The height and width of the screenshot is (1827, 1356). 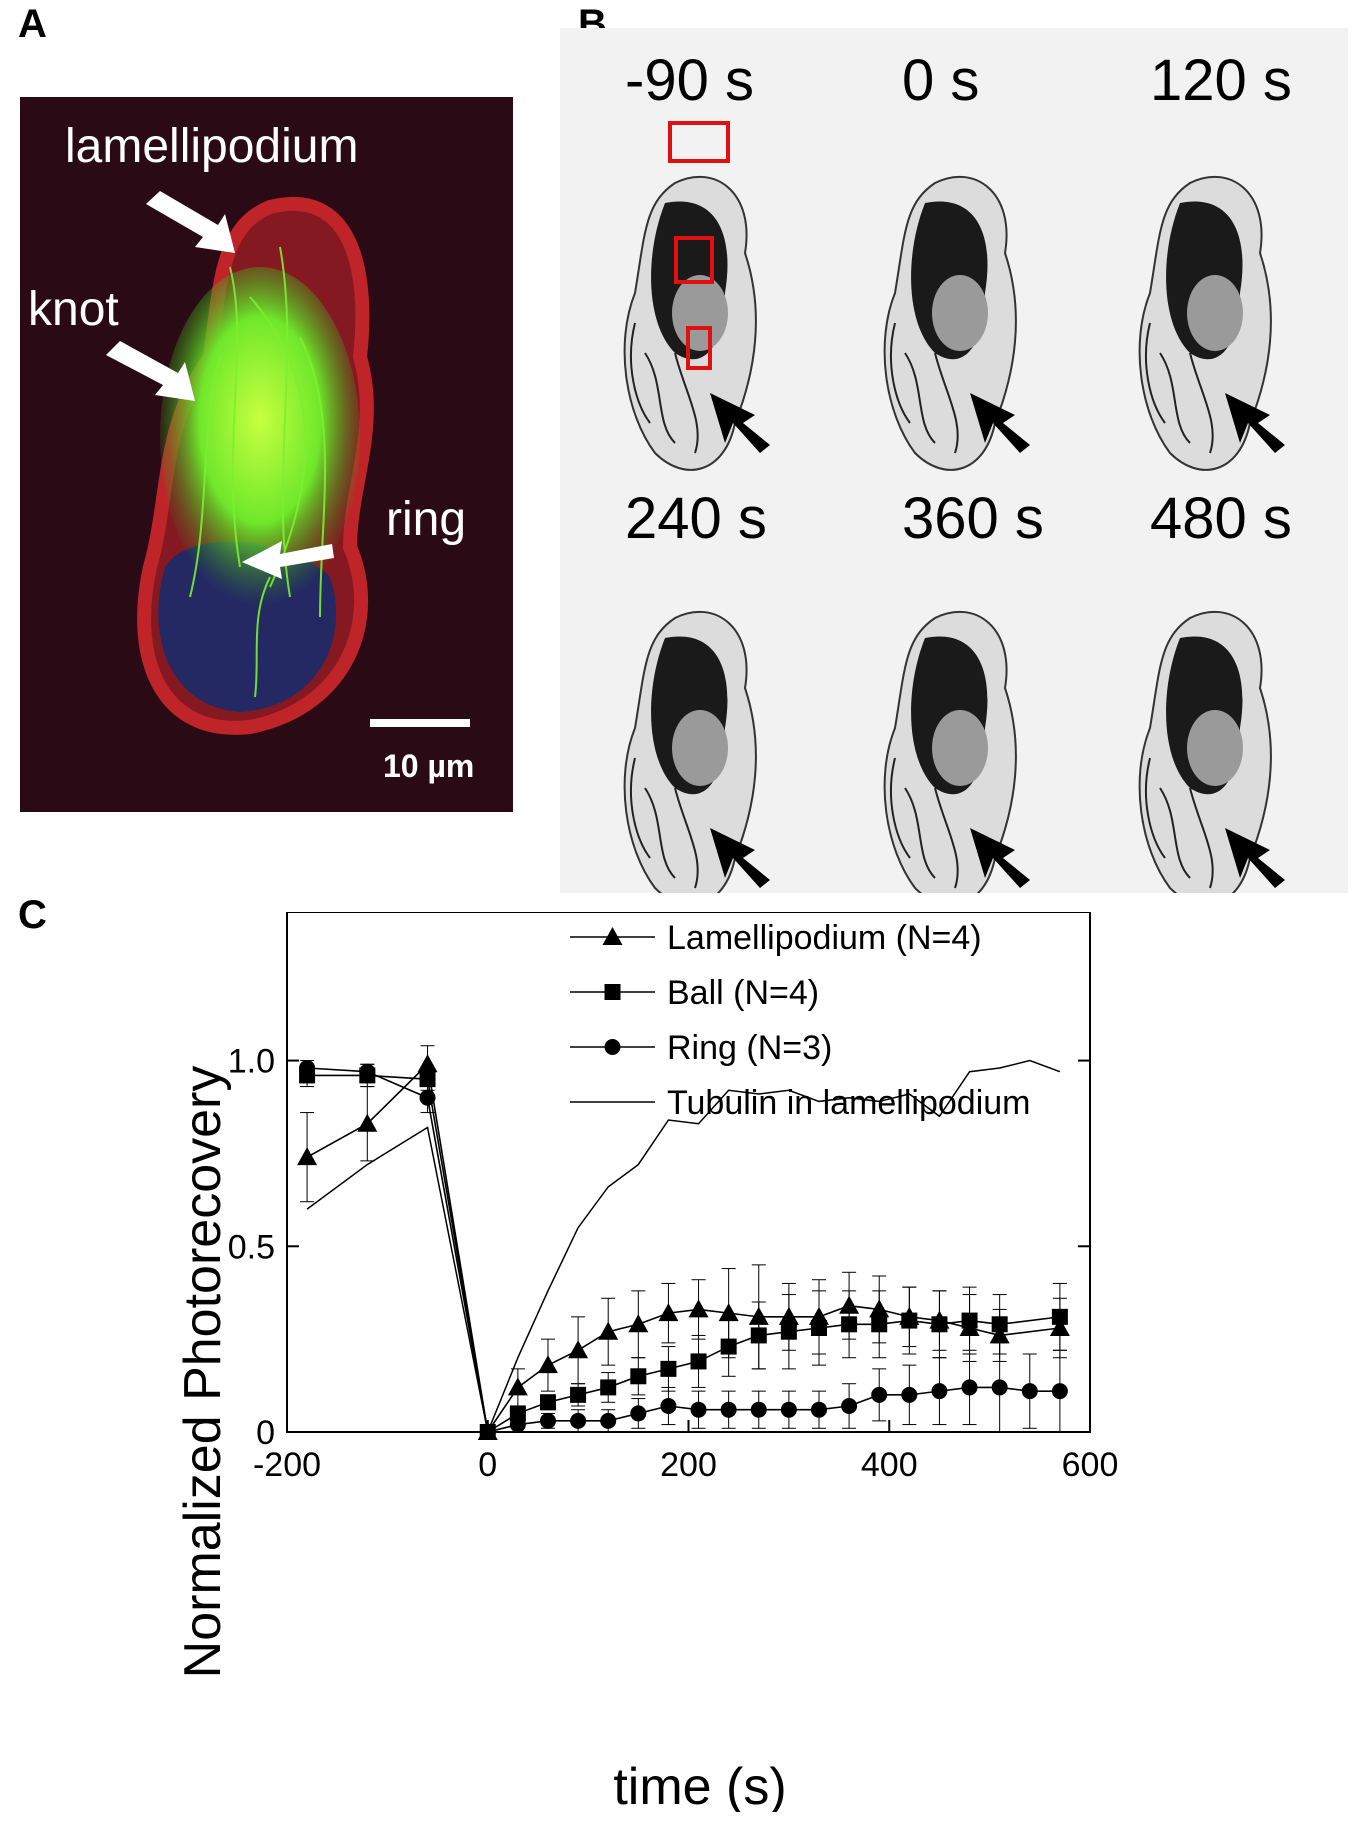 What do you see at coordinates (287, 1465) in the screenshot?
I see `x-tick-label-0: -200` at bounding box center [287, 1465].